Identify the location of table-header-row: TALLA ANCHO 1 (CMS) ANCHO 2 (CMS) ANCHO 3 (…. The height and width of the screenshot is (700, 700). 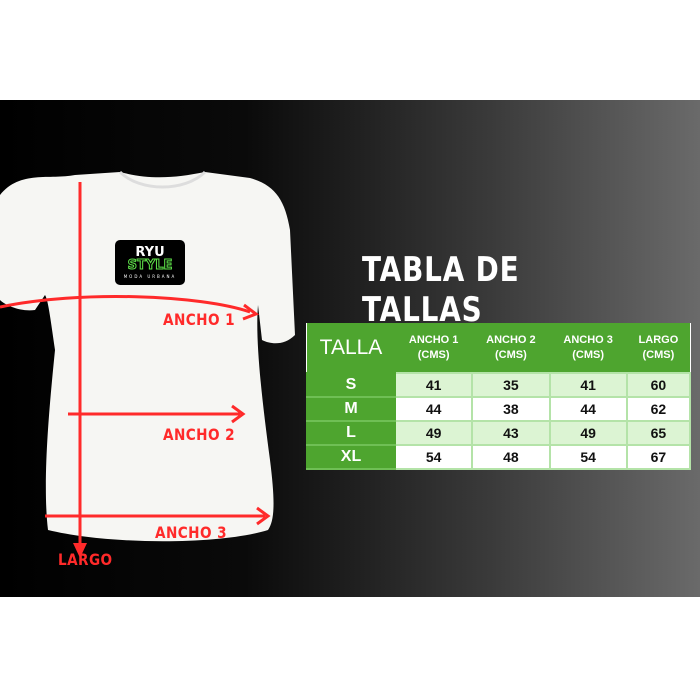
(498, 348).